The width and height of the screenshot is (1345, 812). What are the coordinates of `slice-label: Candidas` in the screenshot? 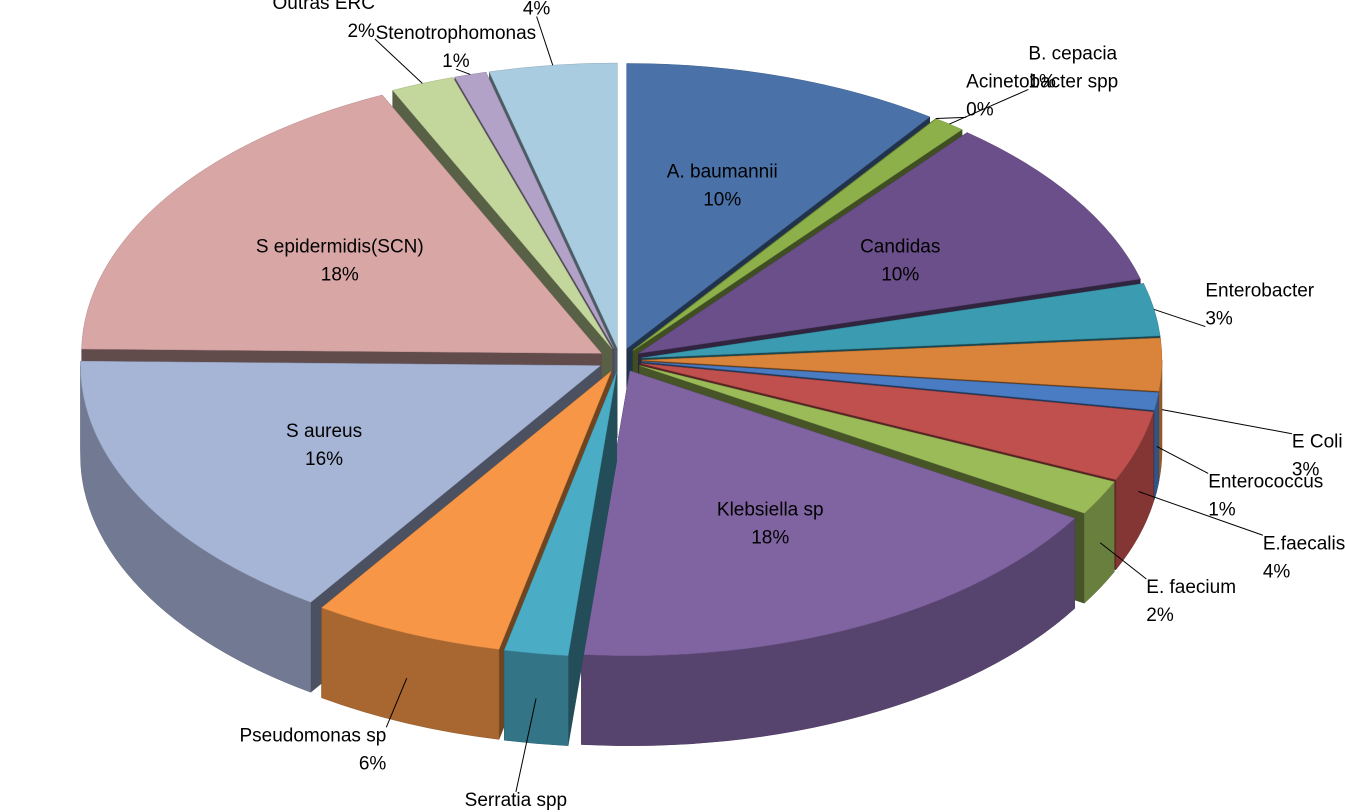 It's located at (900, 246).